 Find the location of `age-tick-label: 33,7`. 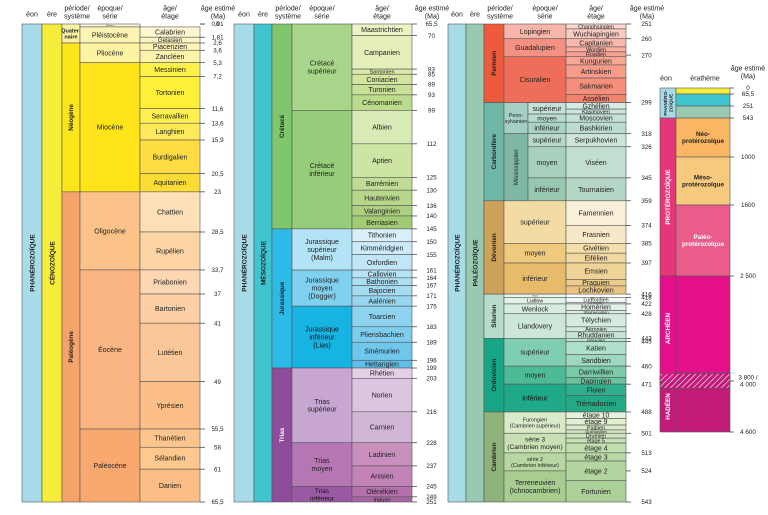

age-tick-label: 33,7 is located at coordinates (217, 270).